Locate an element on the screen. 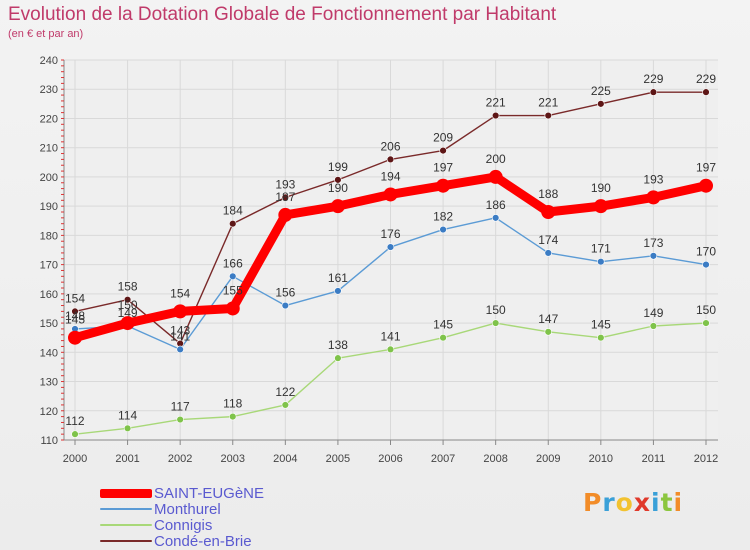 Image resolution: width=750 pixels, height=550 pixels. data-label: 187 is located at coordinates (285, 197).